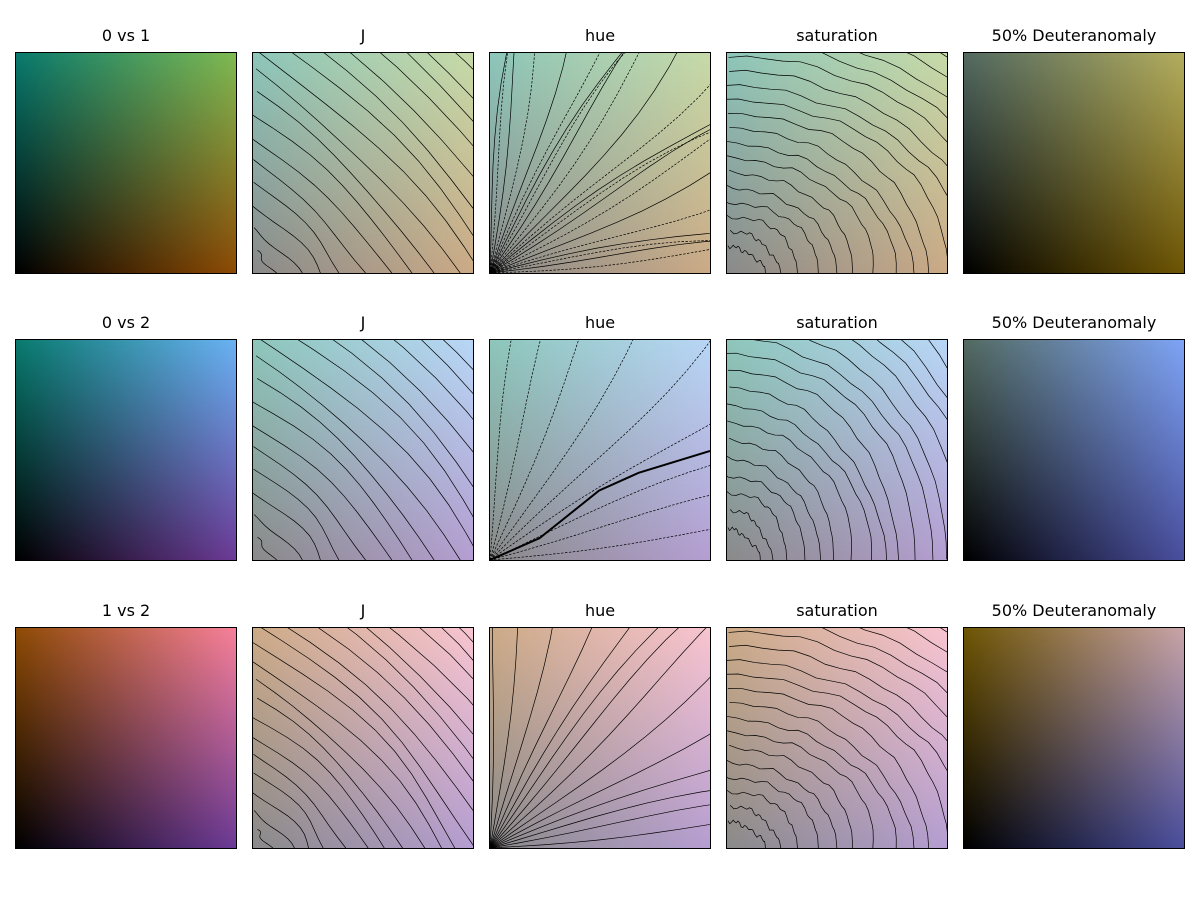 The width and height of the screenshot is (1200, 900). What do you see at coordinates (126, 322) in the screenshot?
I see `panel-title: 0 vs 2` at bounding box center [126, 322].